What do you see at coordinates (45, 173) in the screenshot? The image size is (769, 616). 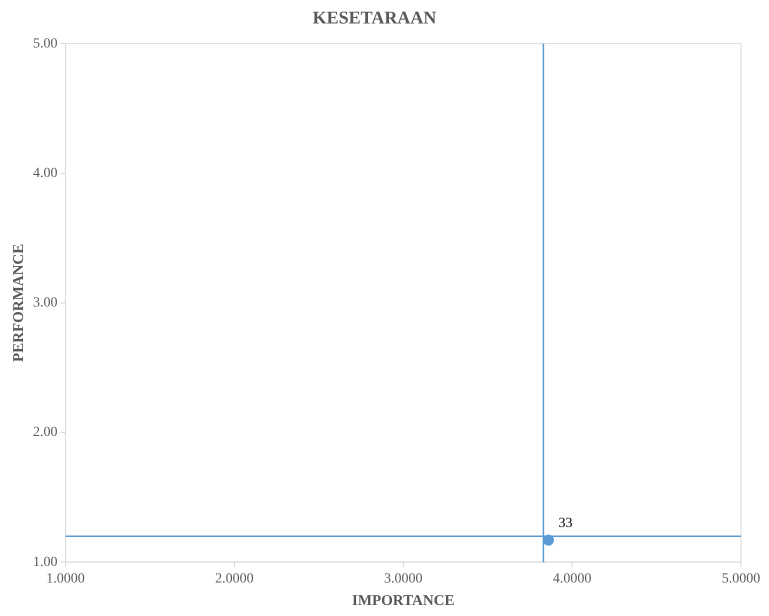 I see `y-tick-label: 4.00` at bounding box center [45, 173].